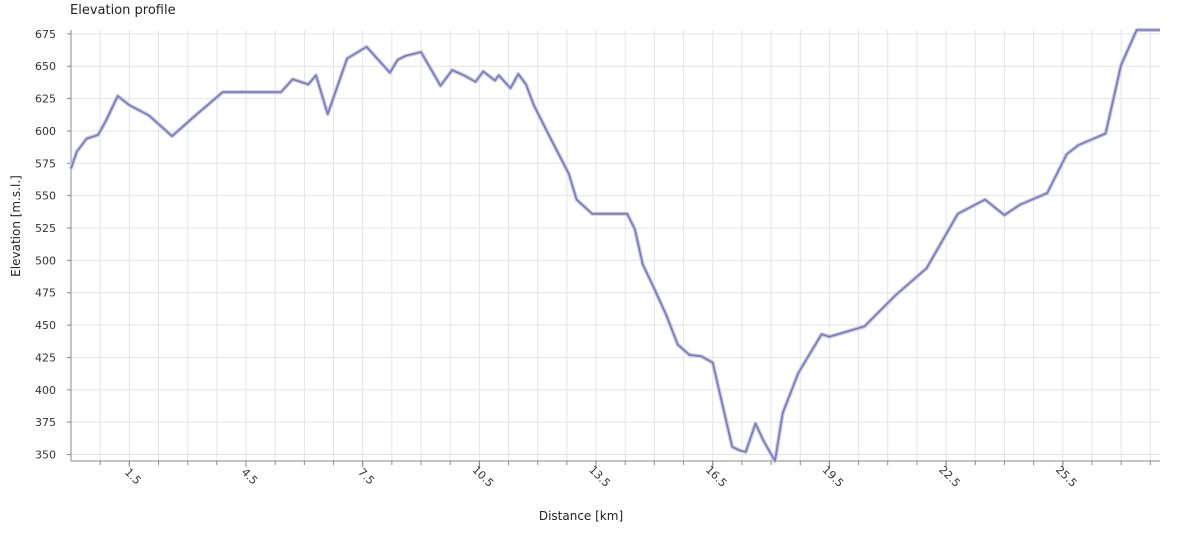 Image resolution: width=1200 pixels, height=550 pixels. What do you see at coordinates (45, 34) in the screenshot?
I see `y-tick-label: 675` at bounding box center [45, 34].